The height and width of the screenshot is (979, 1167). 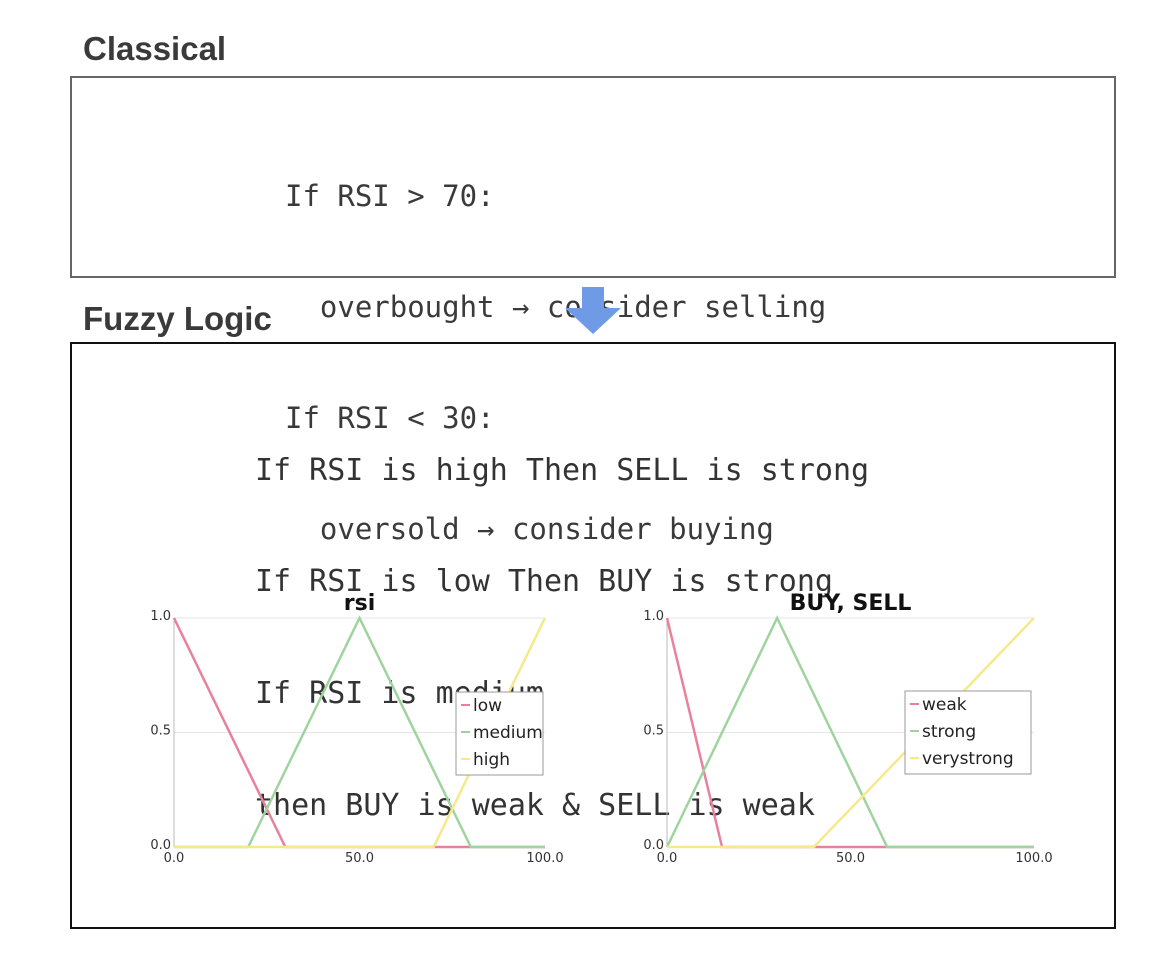 What do you see at coordinates (491, 760) in the screenshot?
I see `legend-label: high` at bounding box center [491, 760].